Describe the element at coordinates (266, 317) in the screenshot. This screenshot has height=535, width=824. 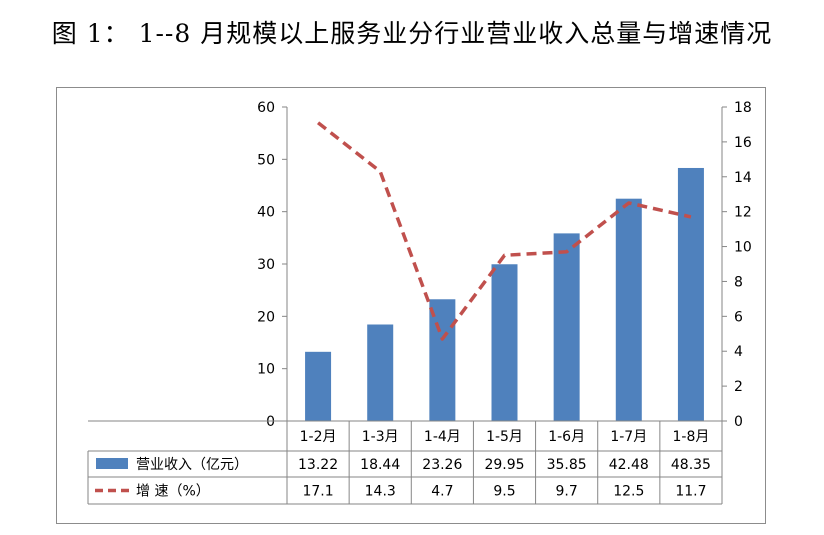
I see `y-left-tick-label: 20` at that location.